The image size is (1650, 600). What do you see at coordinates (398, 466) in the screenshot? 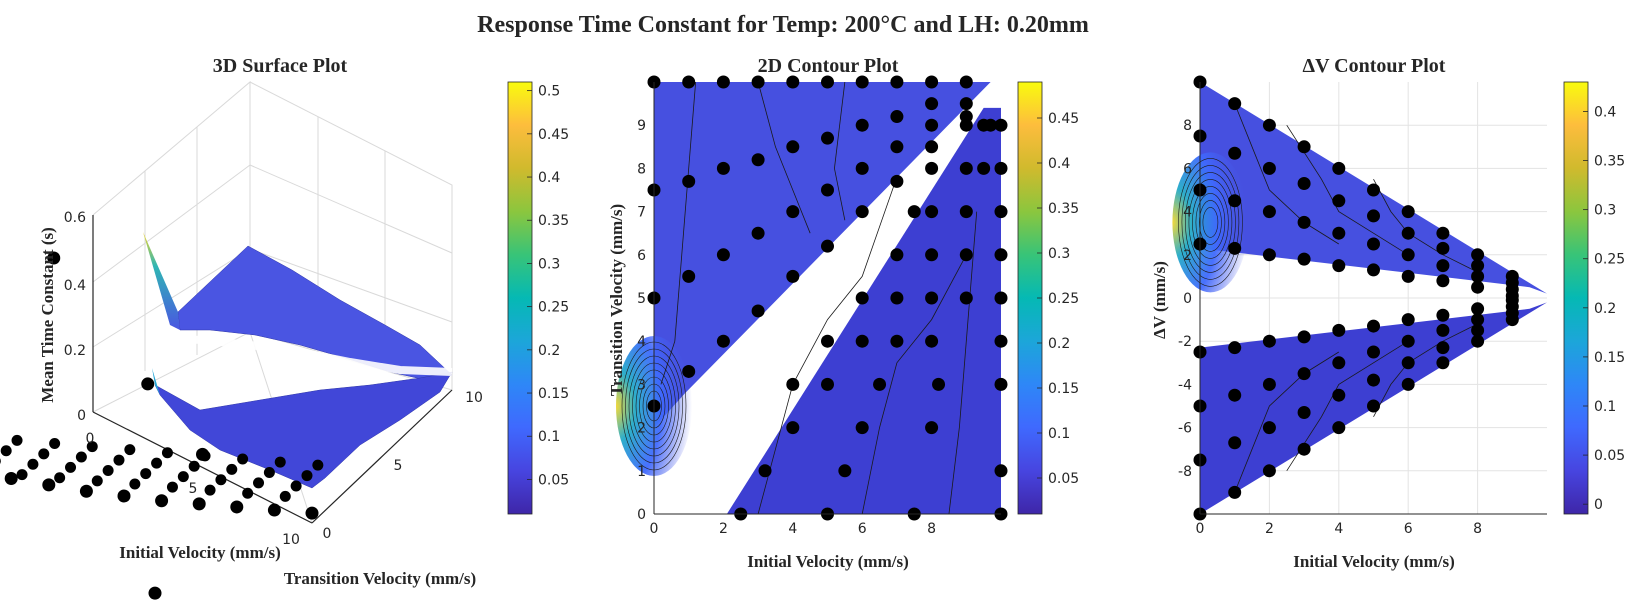
I see `y-tick-label: 5` at bounding box center [398, 466].